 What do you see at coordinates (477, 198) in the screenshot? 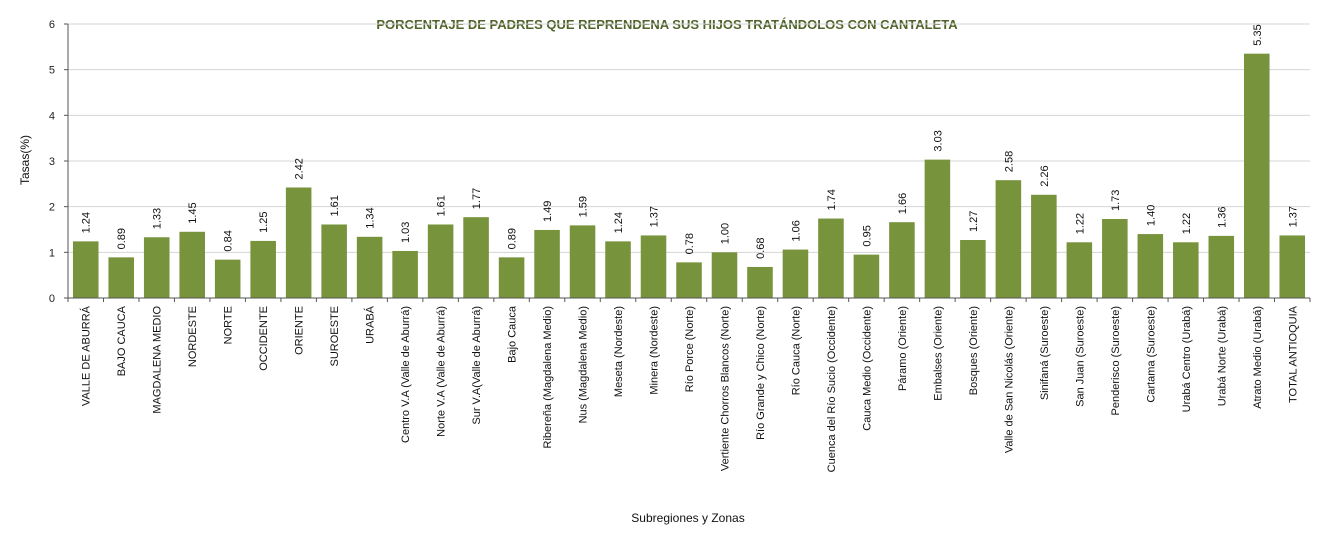
I see `data-label: 1.77` at bounding box center [477, 198].